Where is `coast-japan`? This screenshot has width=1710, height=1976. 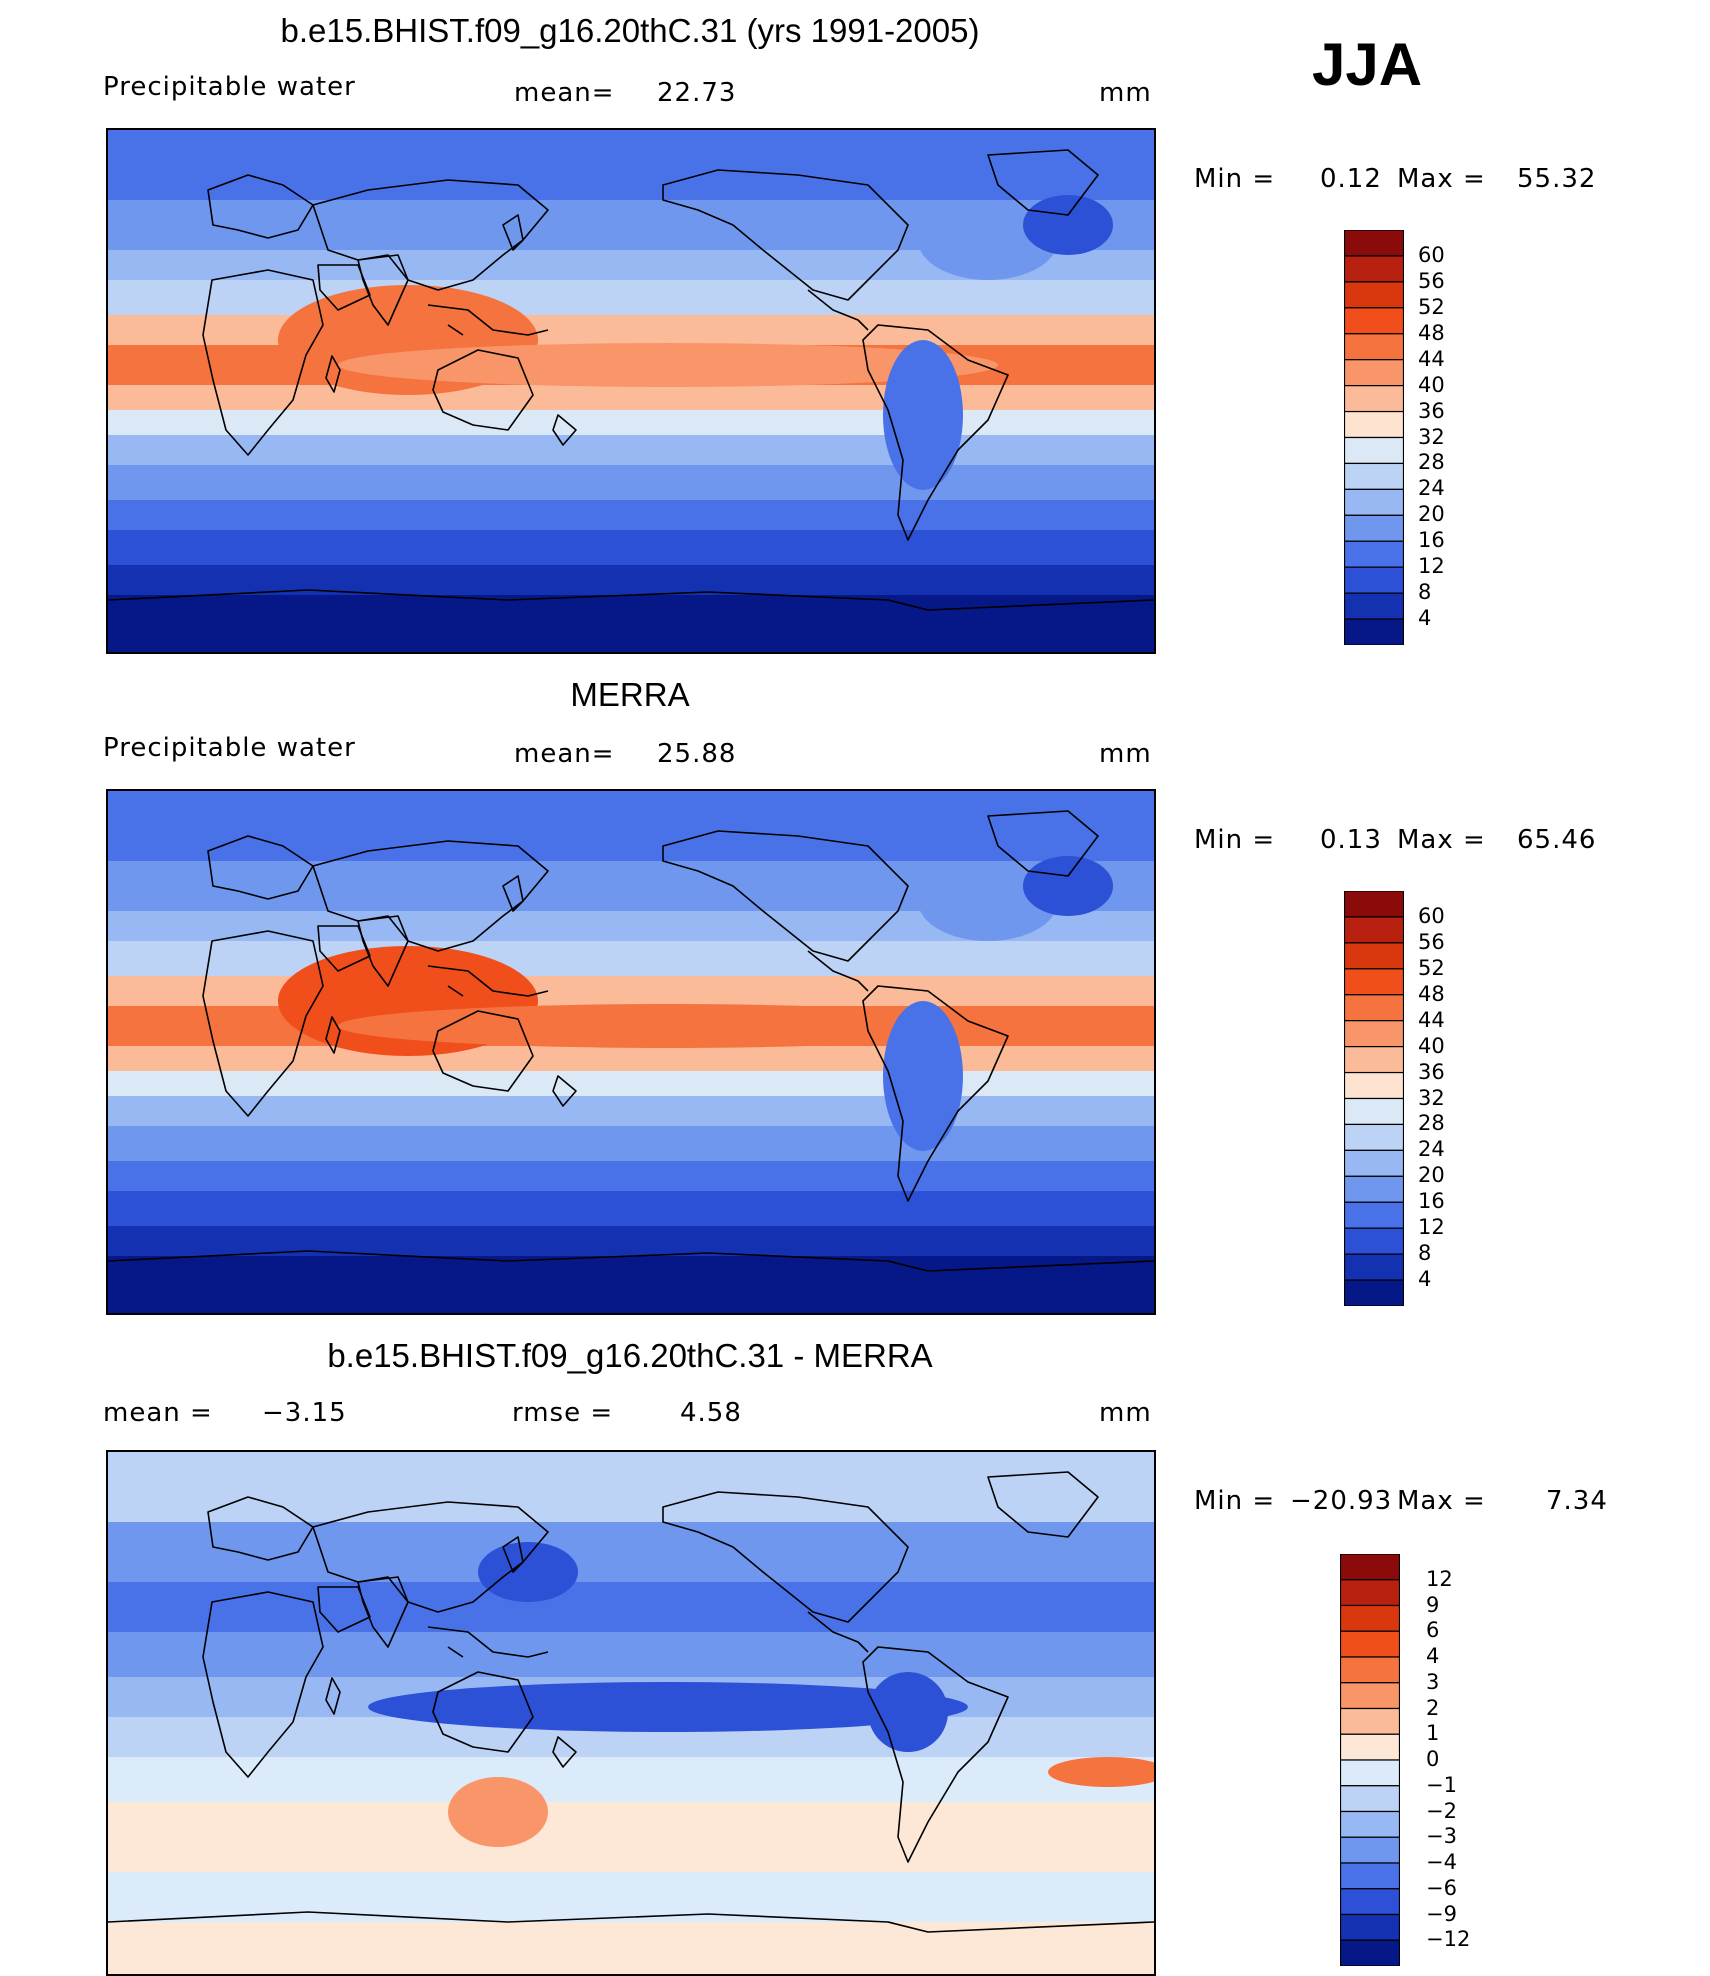 coast-japan is located at coordinates (513, 1554).